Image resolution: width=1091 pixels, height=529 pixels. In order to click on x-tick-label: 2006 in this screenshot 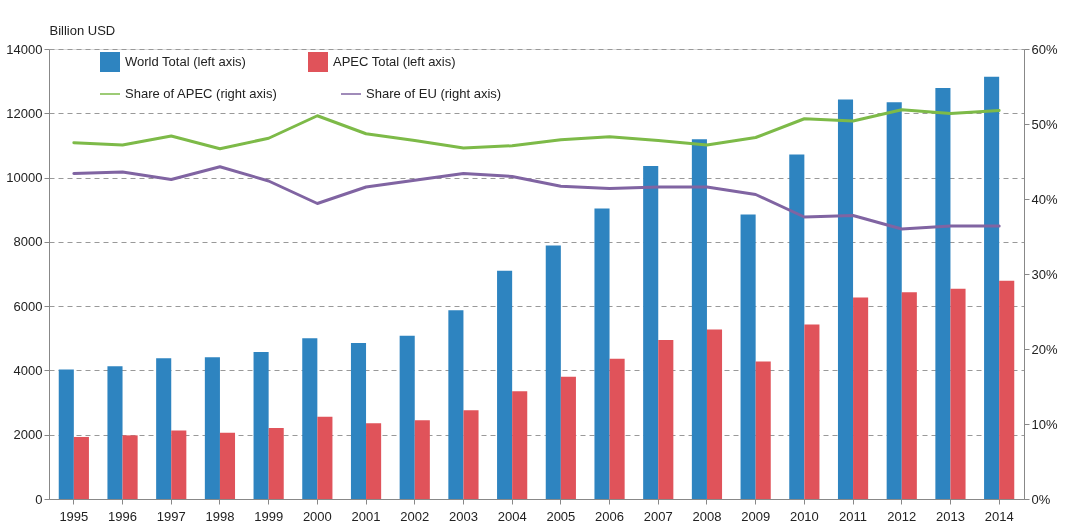, I will do `click(610, 516)`.